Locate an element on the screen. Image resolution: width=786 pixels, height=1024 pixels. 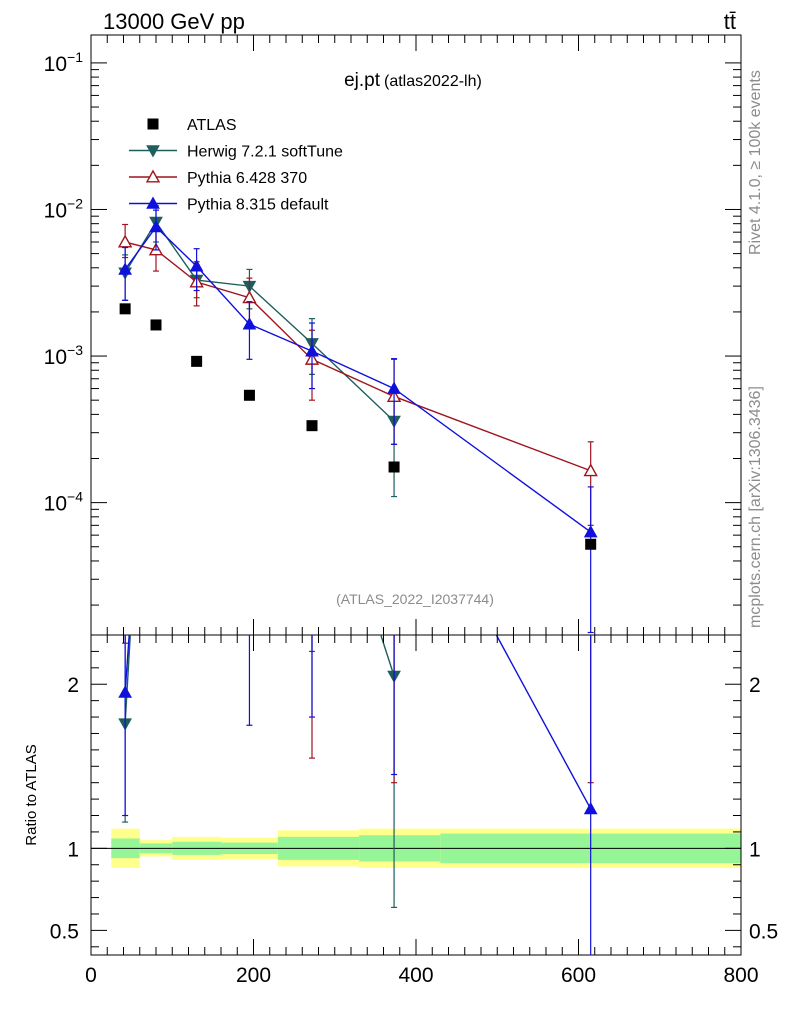
series-herwig-7-2-1-softtune is located at coordinates (259, 351).